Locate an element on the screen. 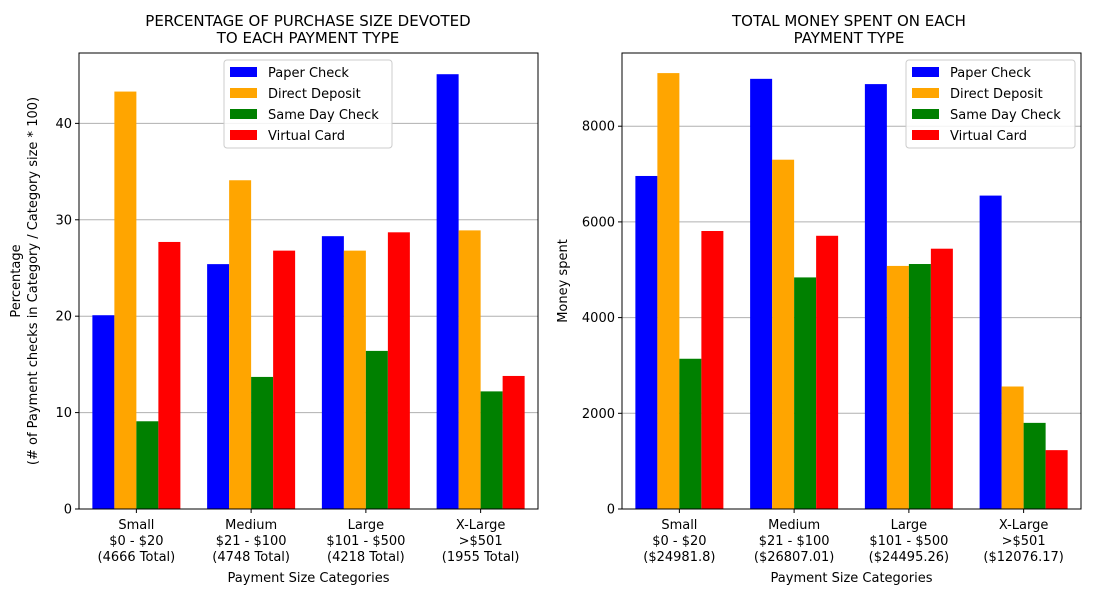  x-tick-label: ($12076.17) is located at coordinates (1023, 557).